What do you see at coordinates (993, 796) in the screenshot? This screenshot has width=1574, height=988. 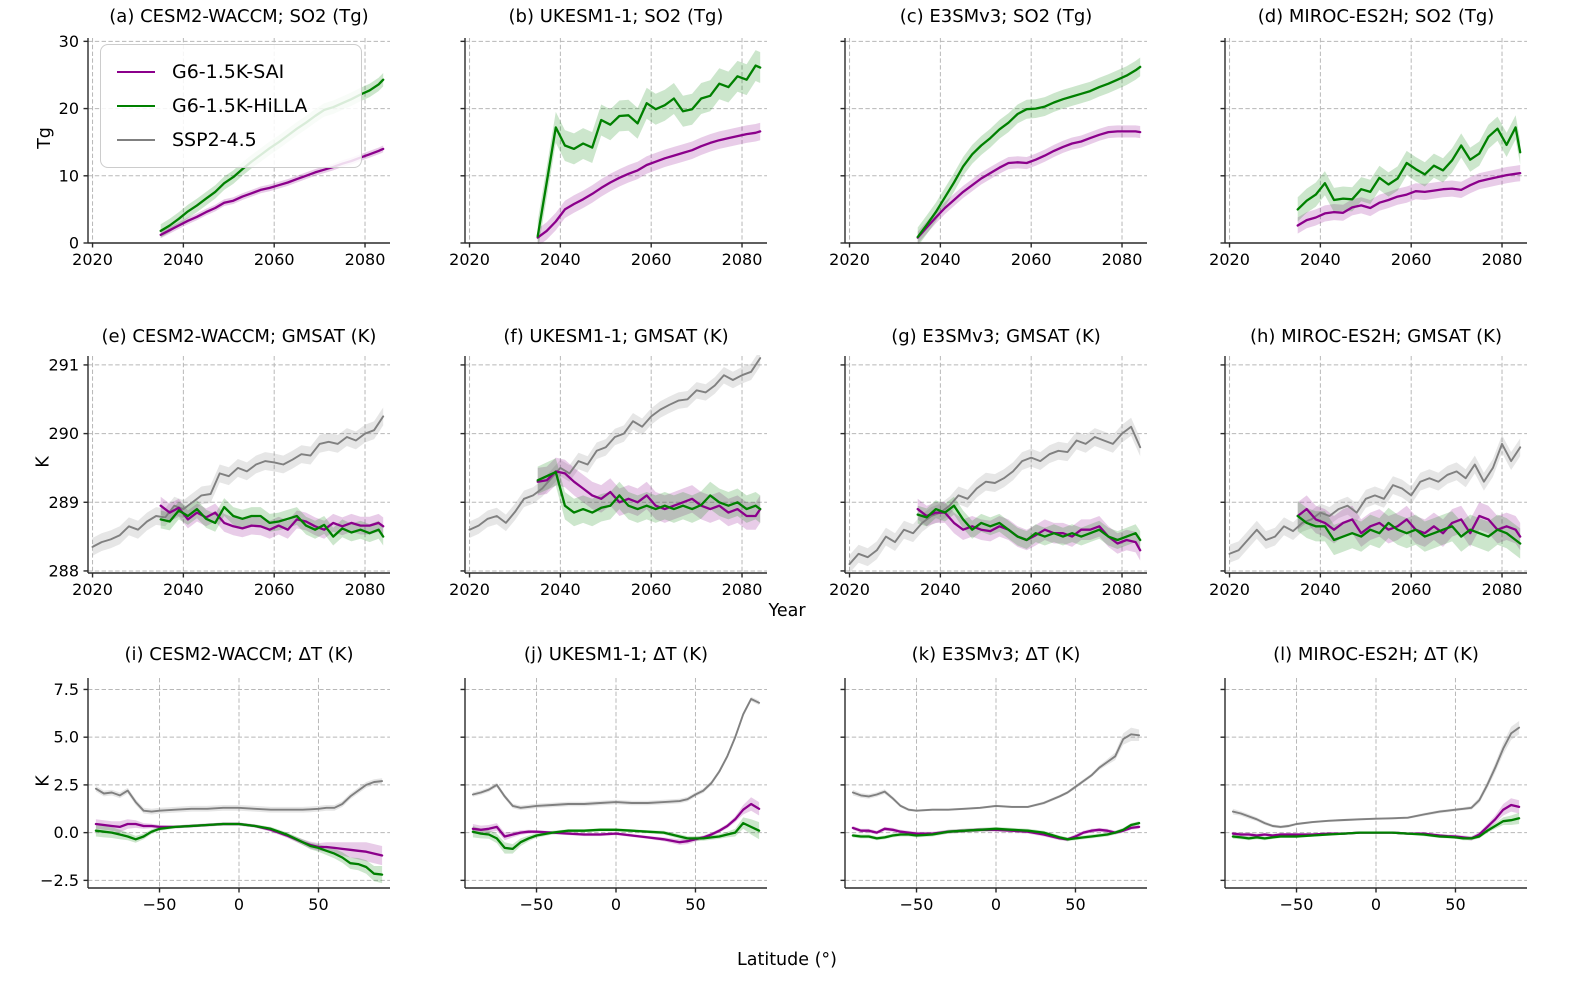 I see `panel-k-plot: −50 0 50` at bounding box center [993, 796].